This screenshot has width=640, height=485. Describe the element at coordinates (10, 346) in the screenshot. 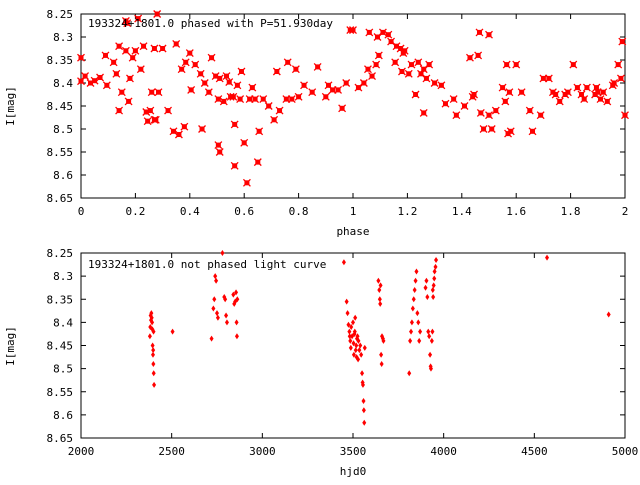

I see `y-axis-label: I[mag]` at that location.